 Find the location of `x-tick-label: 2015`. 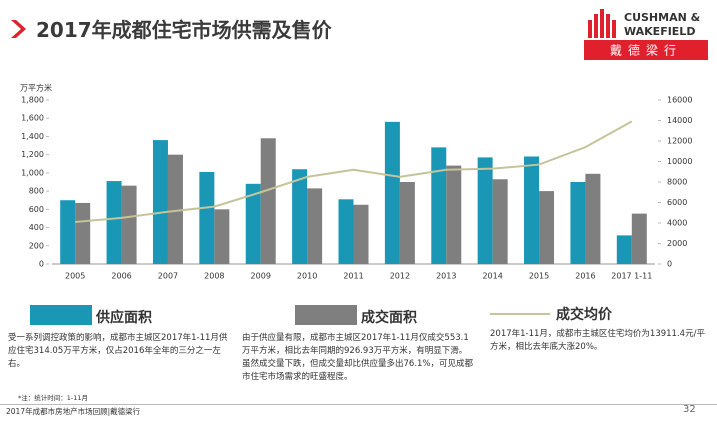

x-tick-label: 2015 is located at coordinates (539, 276).